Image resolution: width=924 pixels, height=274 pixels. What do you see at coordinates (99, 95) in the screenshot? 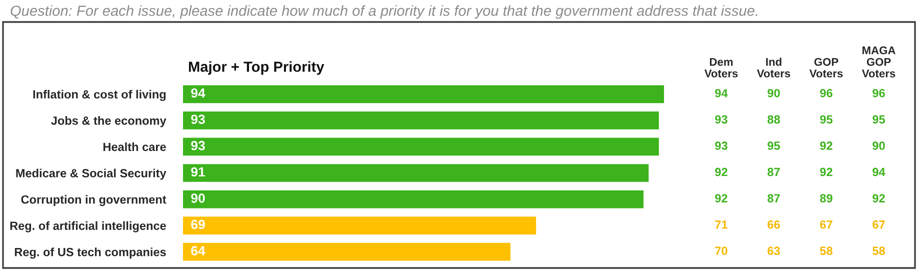
I see `y-tick-label: Inflation & cost of living` at bounding box center [99, 95].